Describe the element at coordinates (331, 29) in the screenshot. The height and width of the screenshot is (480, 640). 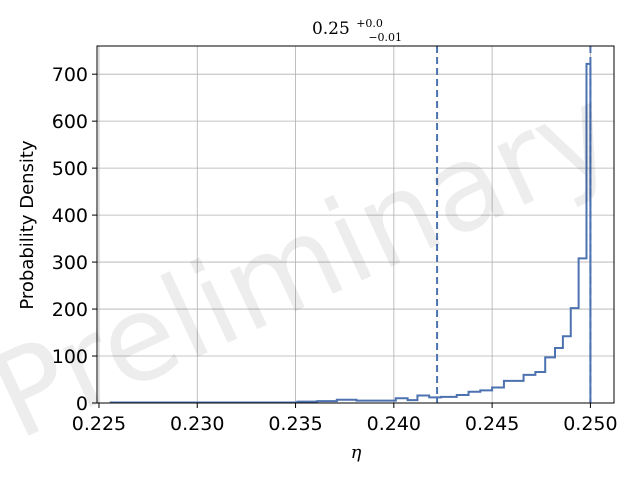
I see `title-base: 0.25` at that location.